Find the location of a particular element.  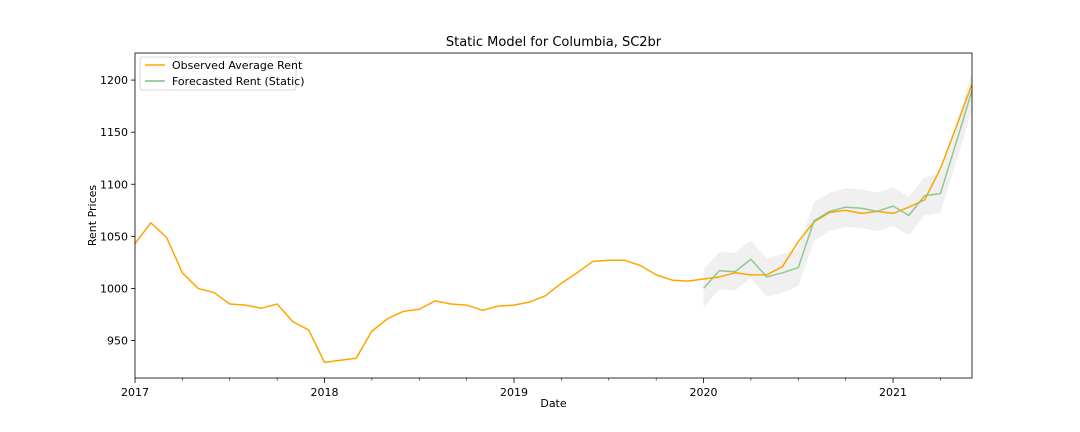

forecast-confidence-band is located at coordinates (837, 189).